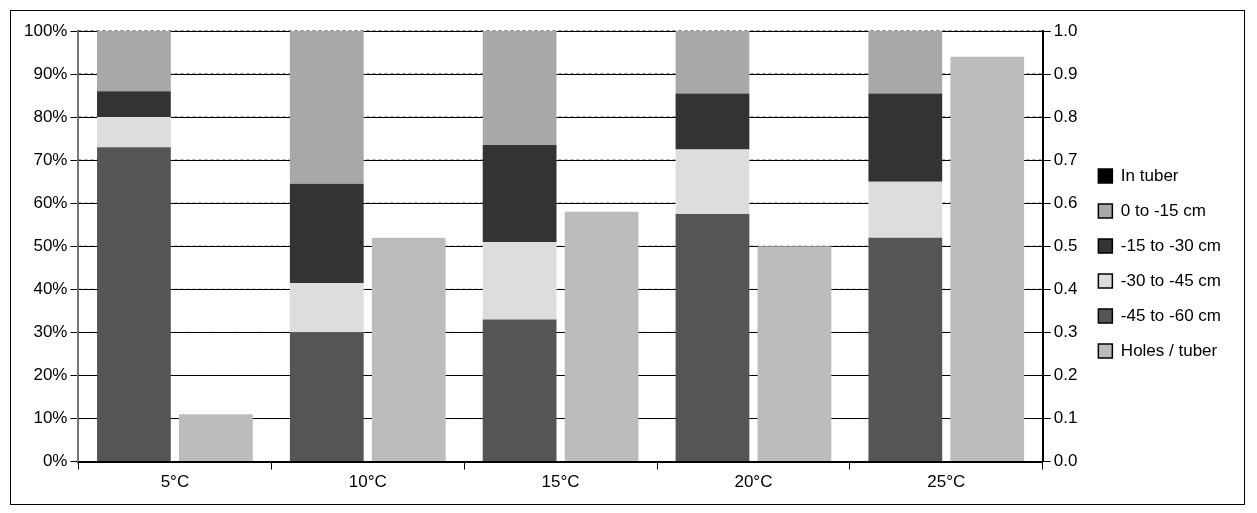  Describe the element at coordinates (1065, 245) in the screenshot. I see `y2-tick-label: 0.5` at that location.